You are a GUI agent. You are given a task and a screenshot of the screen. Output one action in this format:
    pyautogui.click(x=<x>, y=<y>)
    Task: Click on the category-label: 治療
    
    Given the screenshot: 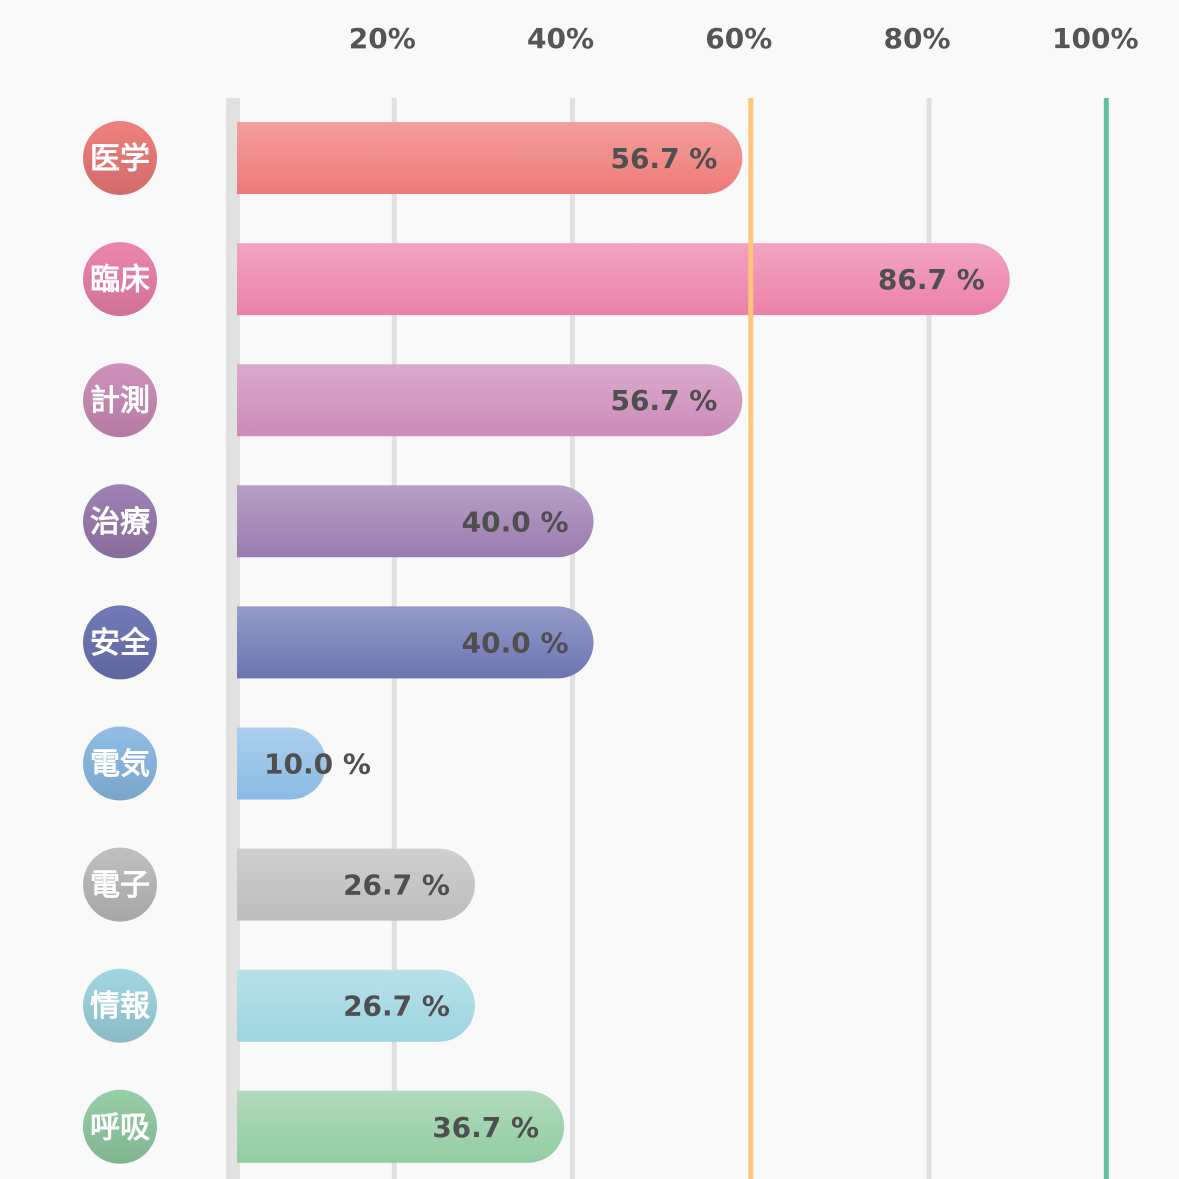 What is the action you would take?
    pyautogui.click(x=120, y=522)
    